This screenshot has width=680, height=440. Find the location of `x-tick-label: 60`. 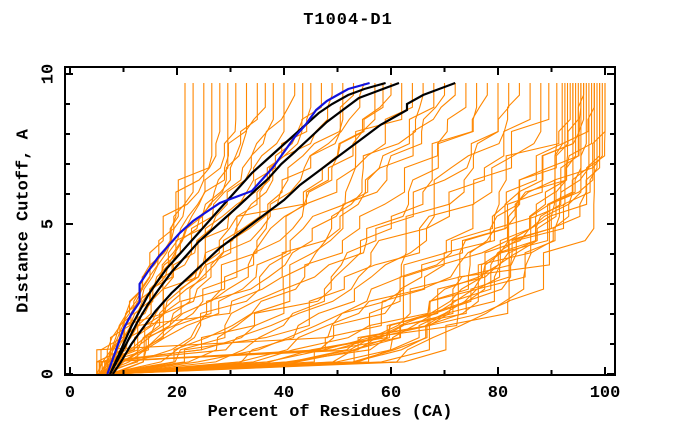

x-tick-label: 60 is located at coordinates (391, 393).